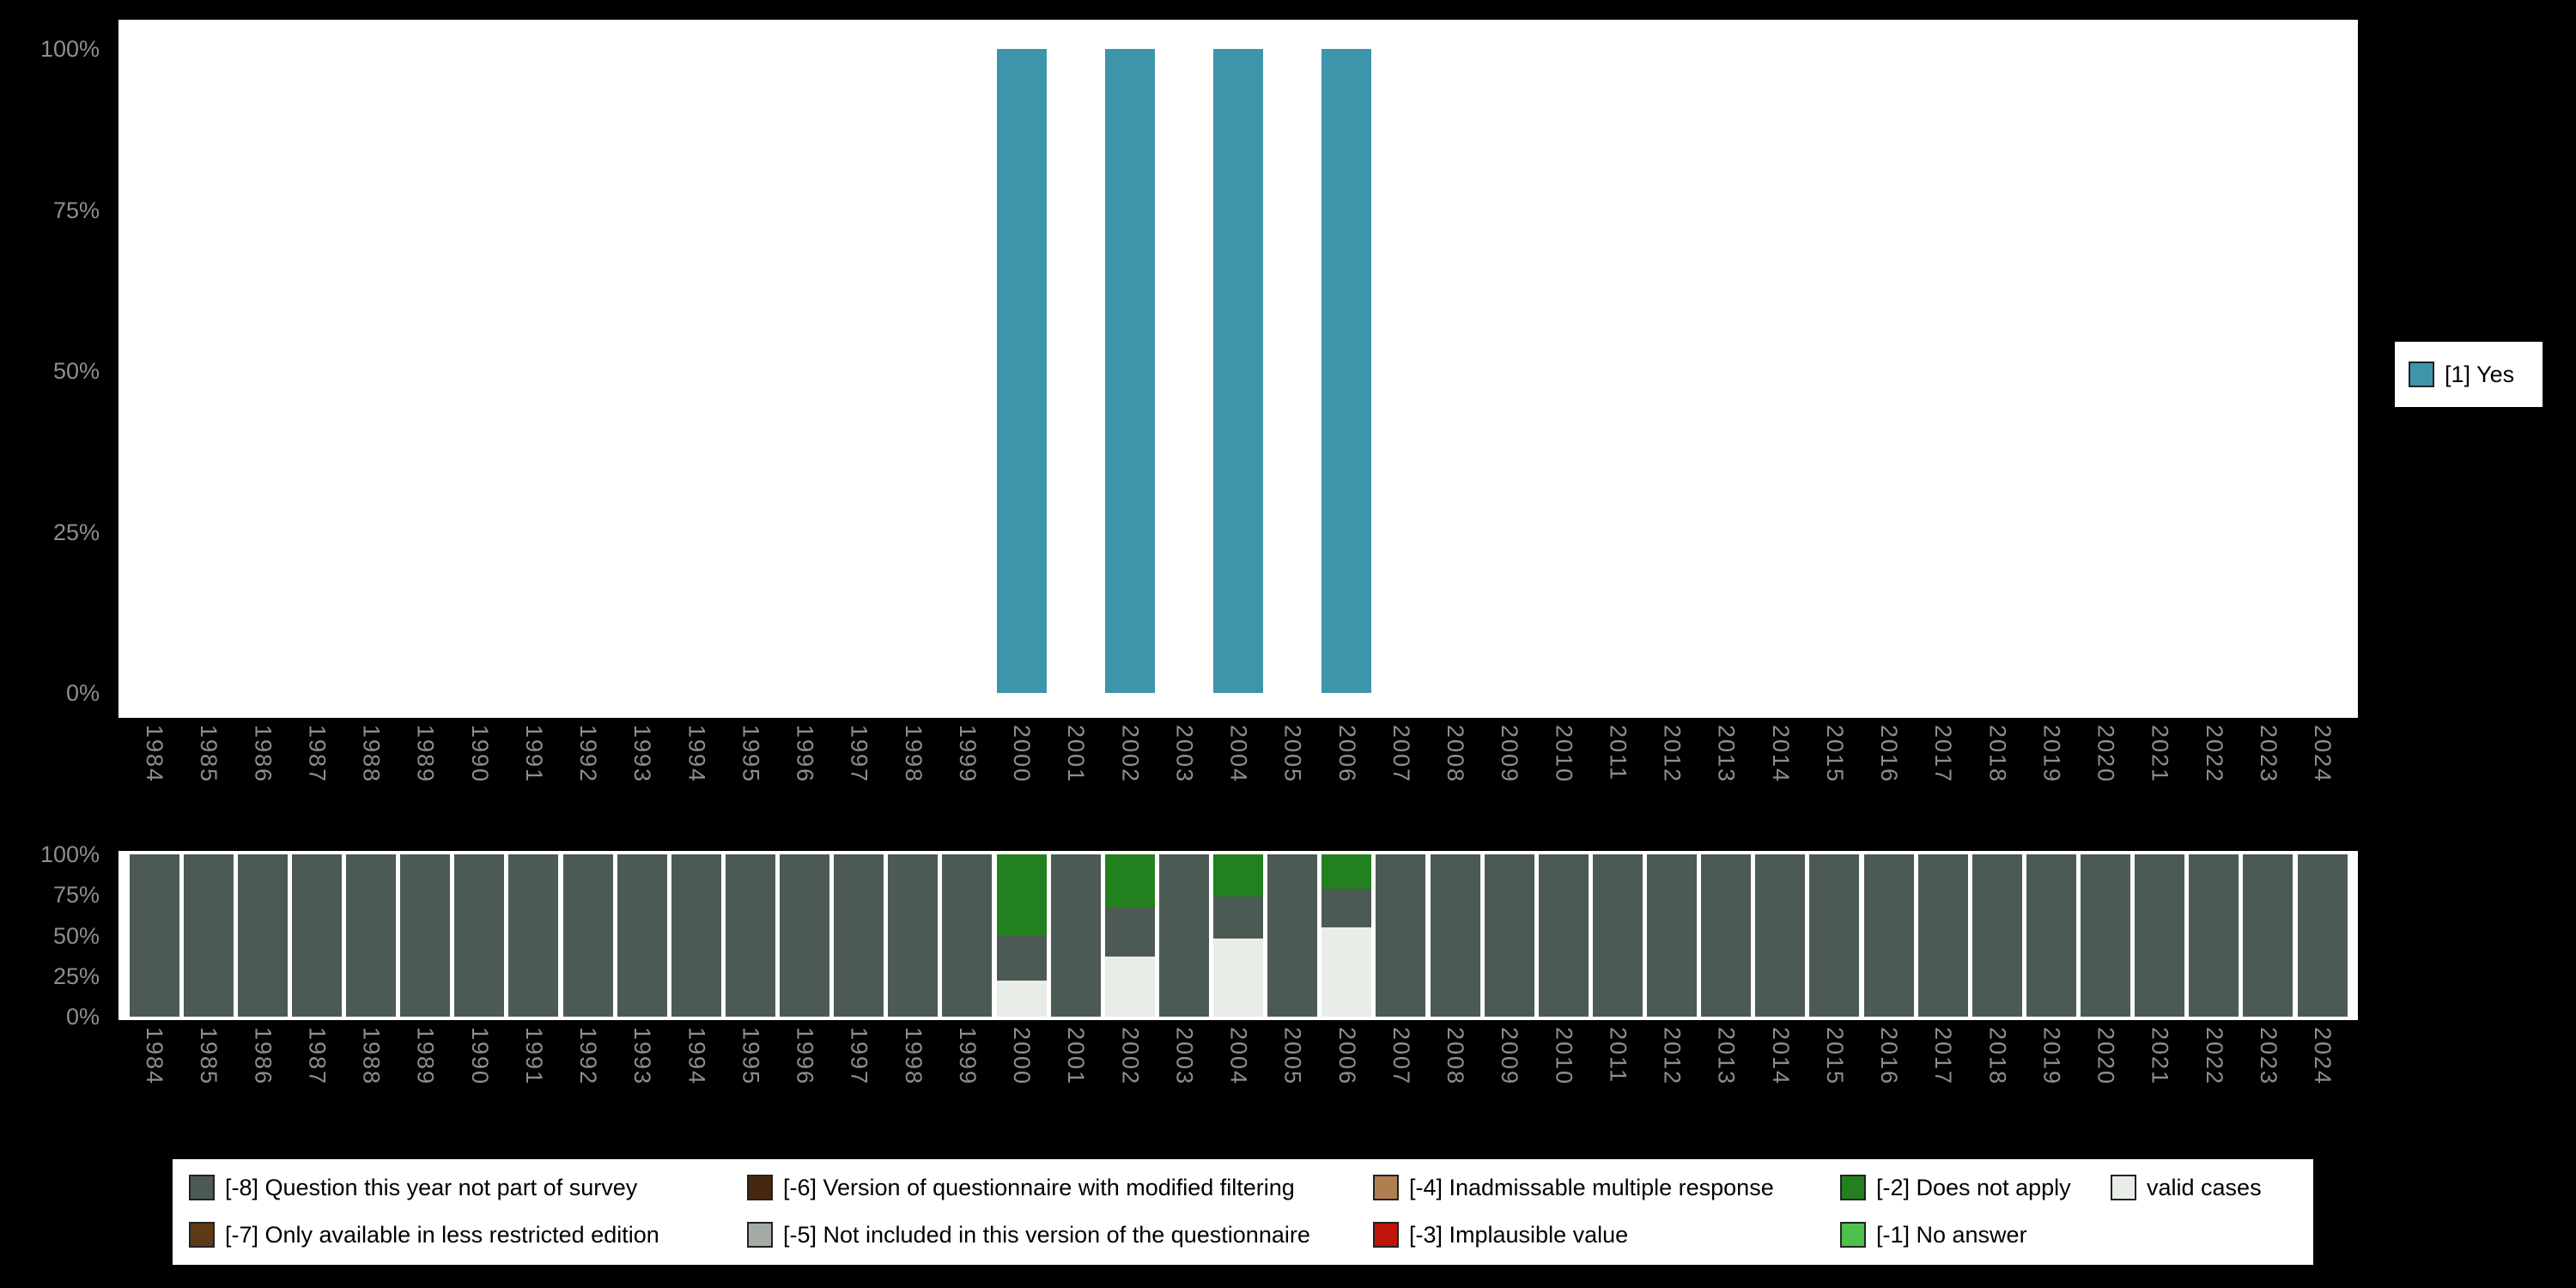 The image size is (2576, 1288). What do you see at coordinates (1346, 371) in the screenshot?
I see `bar-2006` at bounding box center [1346, 371].